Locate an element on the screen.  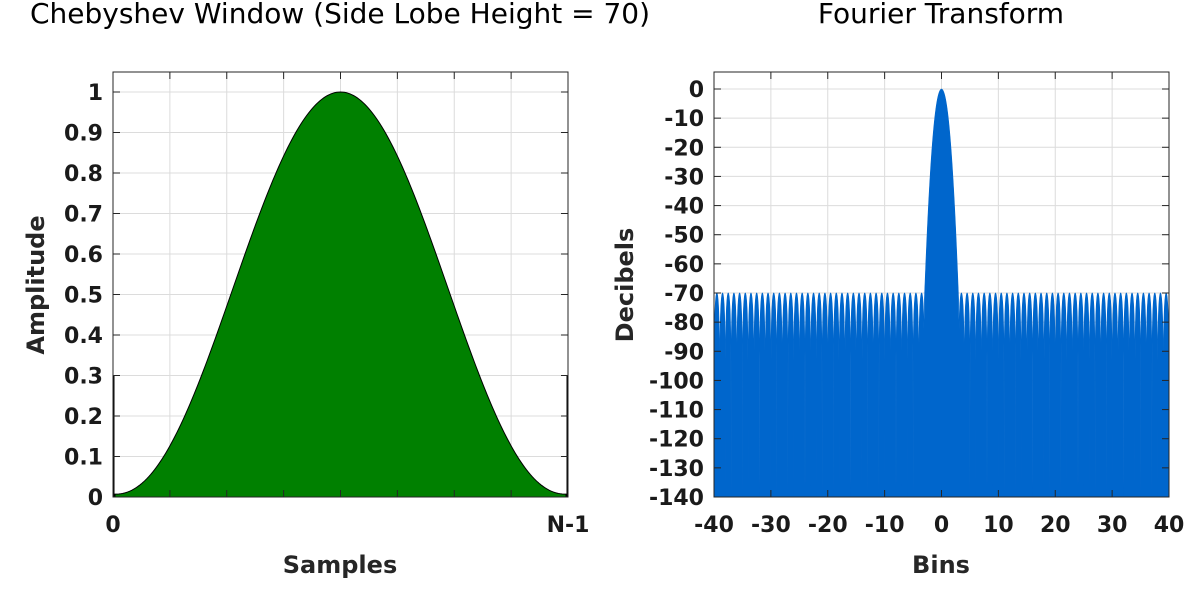
y-tick-label: 0.6 is located at coordinates (83, 255).